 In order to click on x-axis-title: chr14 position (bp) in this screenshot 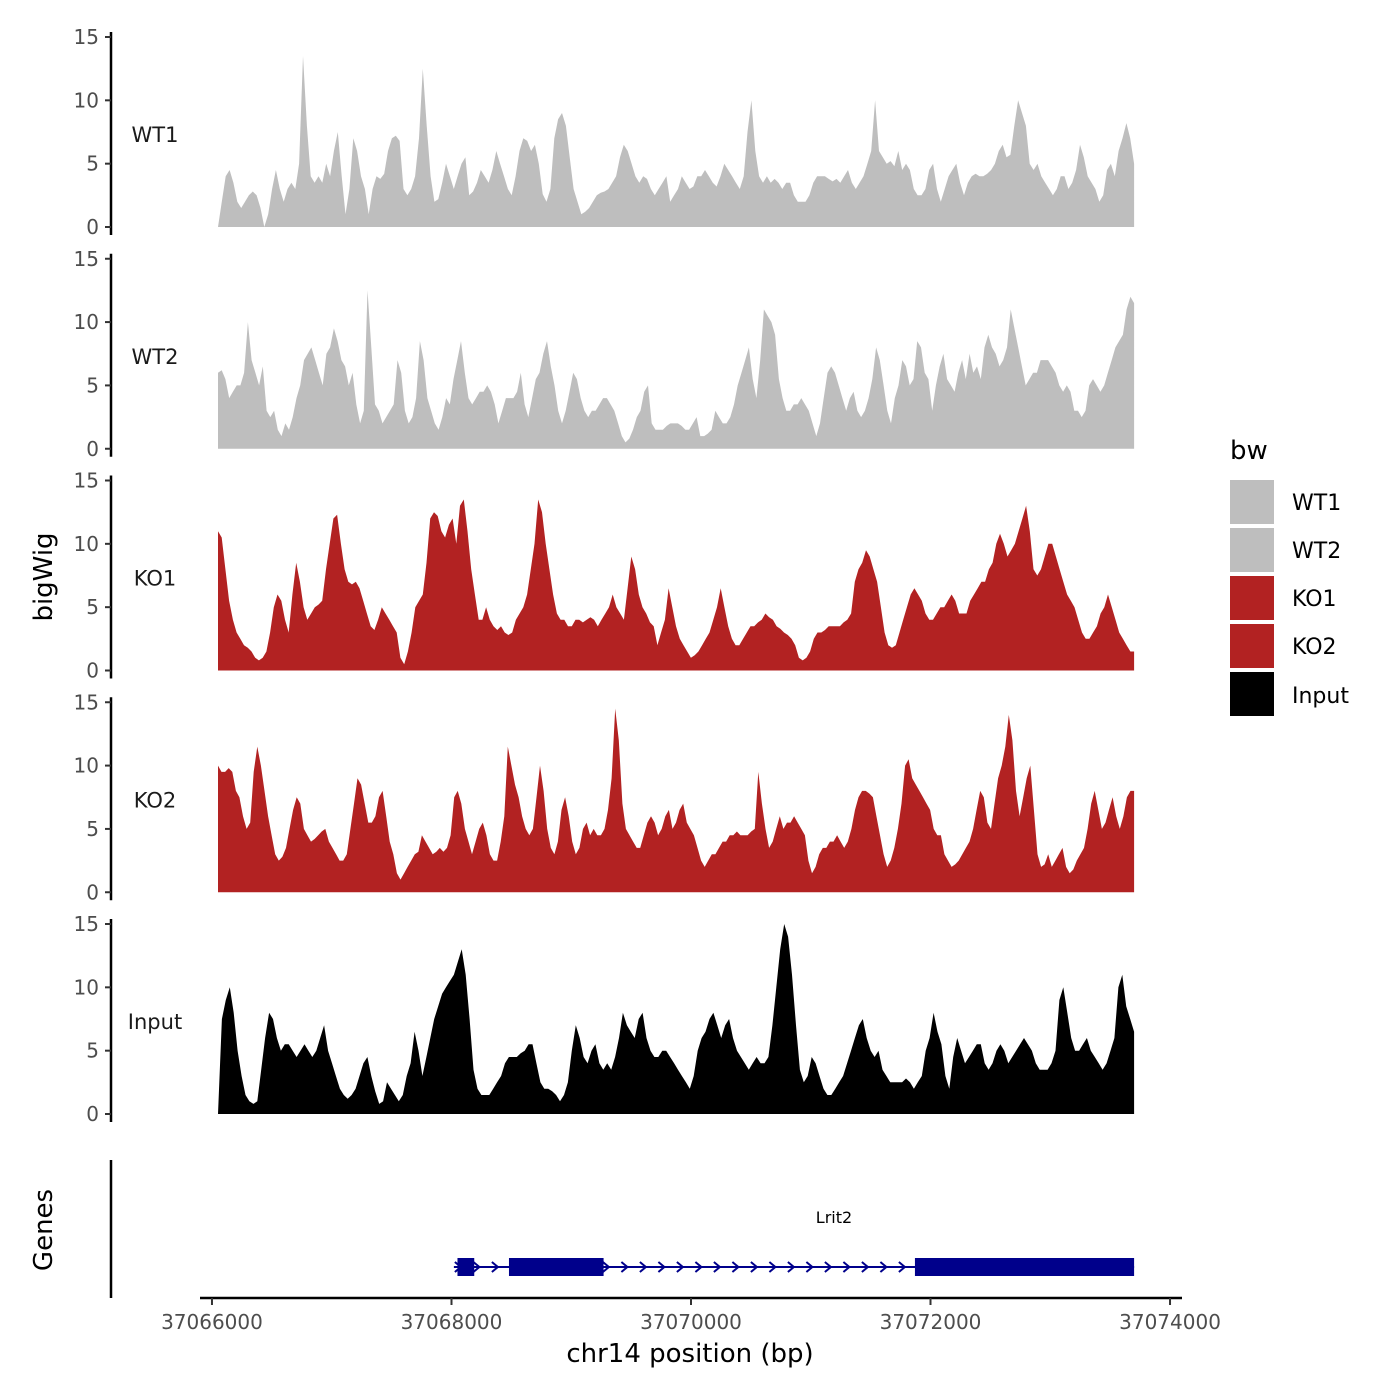, I will do `click(689, 1354)`.